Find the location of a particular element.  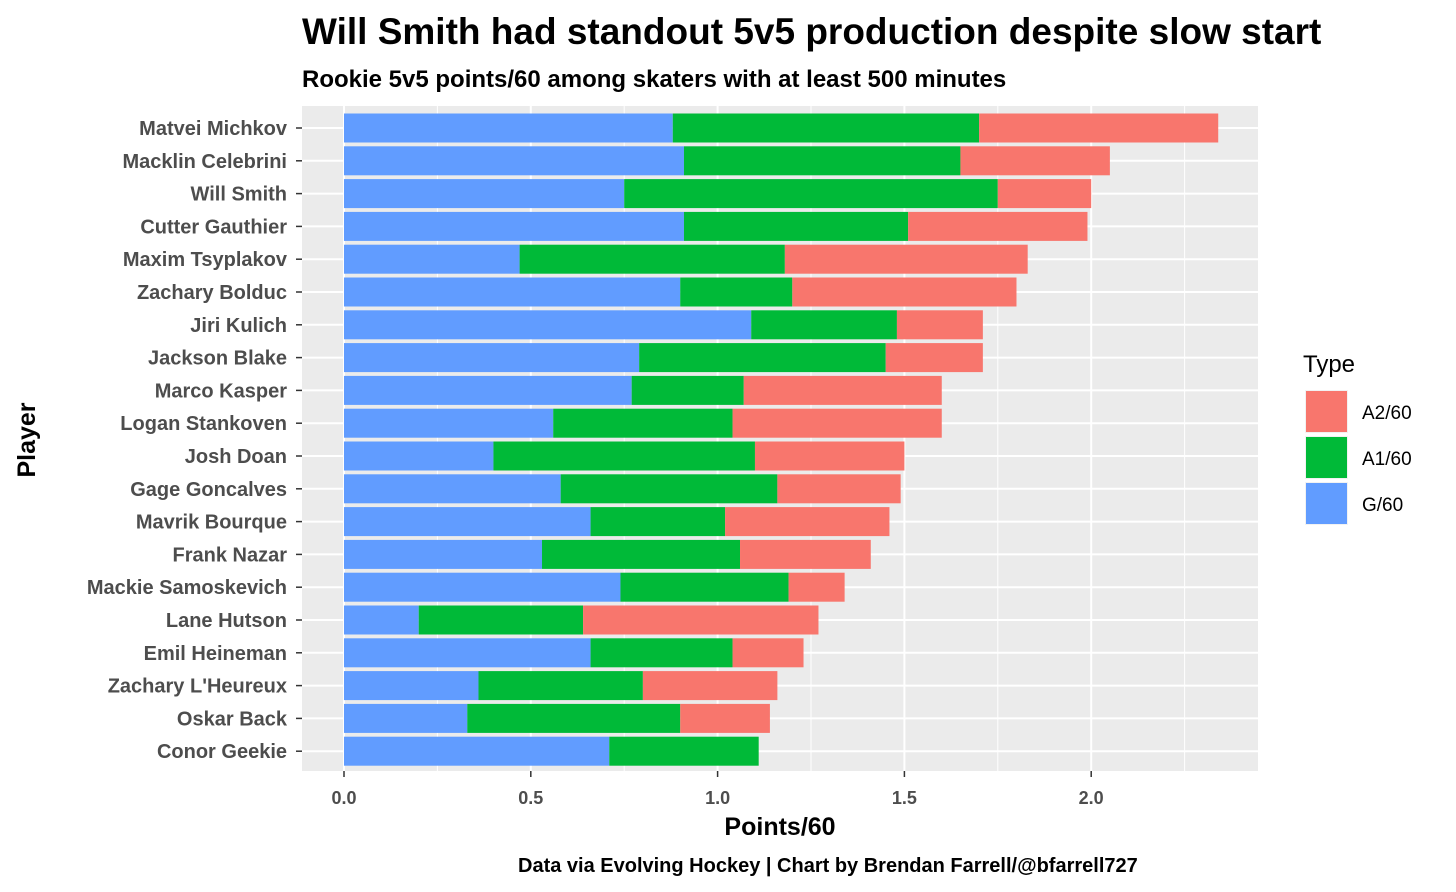

y-tick-label: Emil Heineman is located at coordinates (215, 654).